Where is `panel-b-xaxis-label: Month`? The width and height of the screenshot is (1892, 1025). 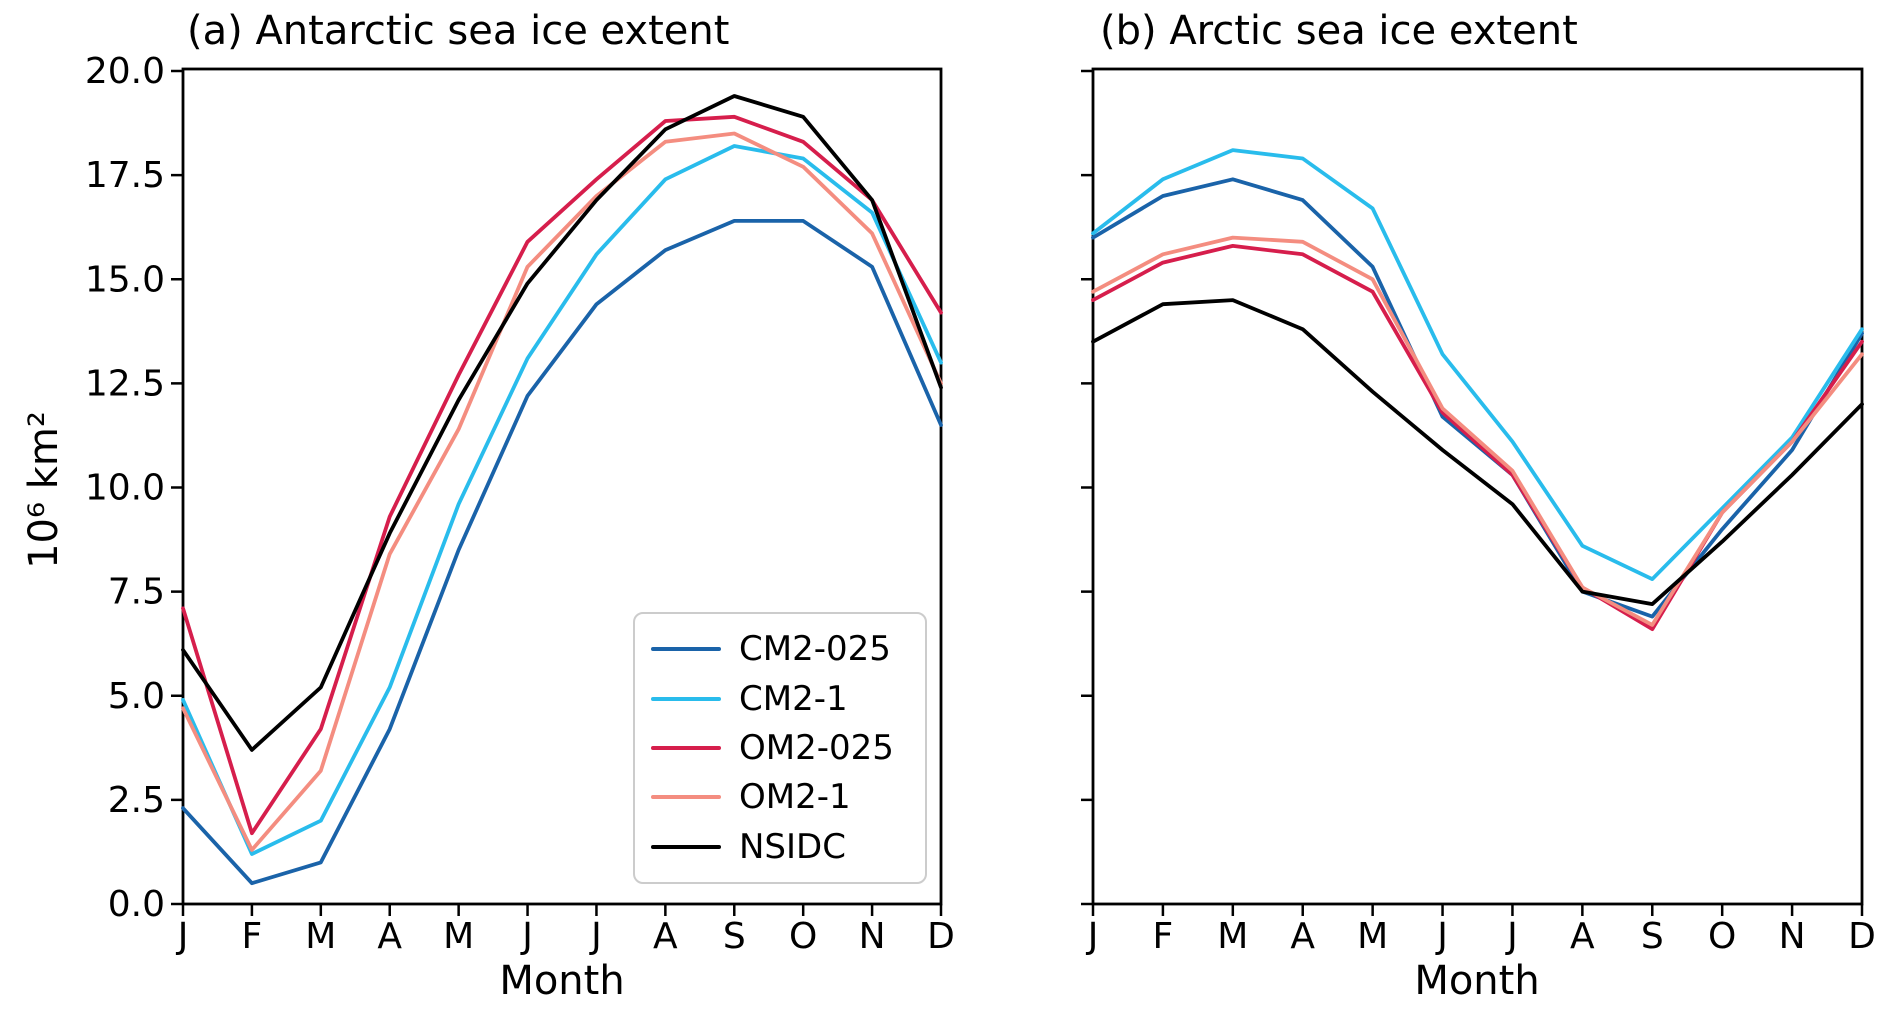 panel-b-xaxis-label: Month is located at coordinates (1477, 981).